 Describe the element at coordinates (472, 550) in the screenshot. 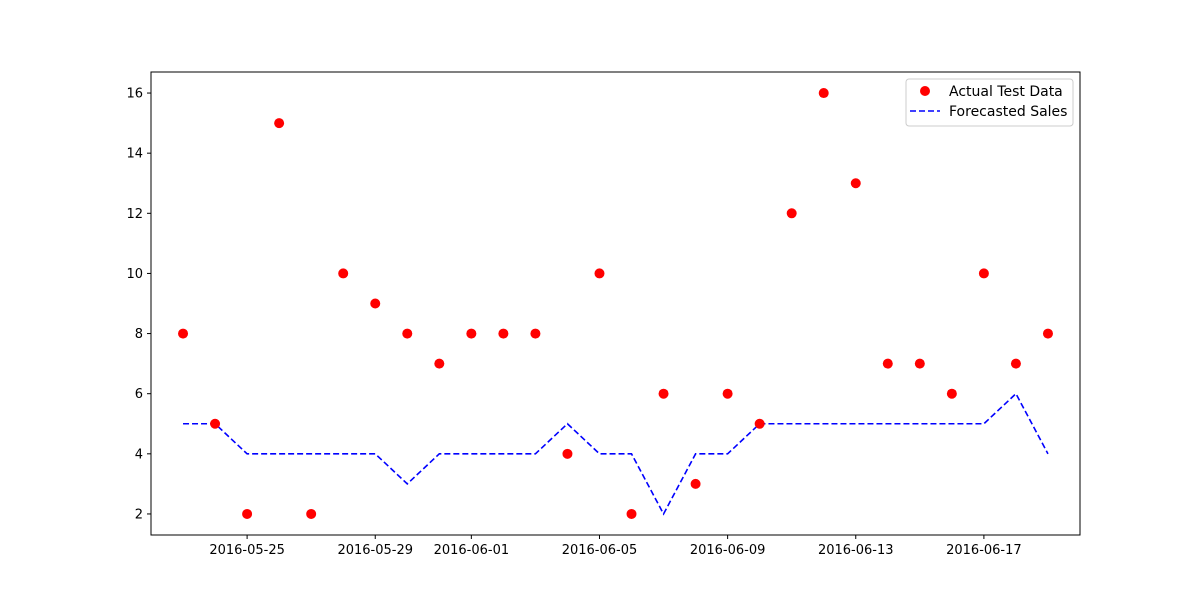

I see `x-tick-label: 2016-06-01` at that location.